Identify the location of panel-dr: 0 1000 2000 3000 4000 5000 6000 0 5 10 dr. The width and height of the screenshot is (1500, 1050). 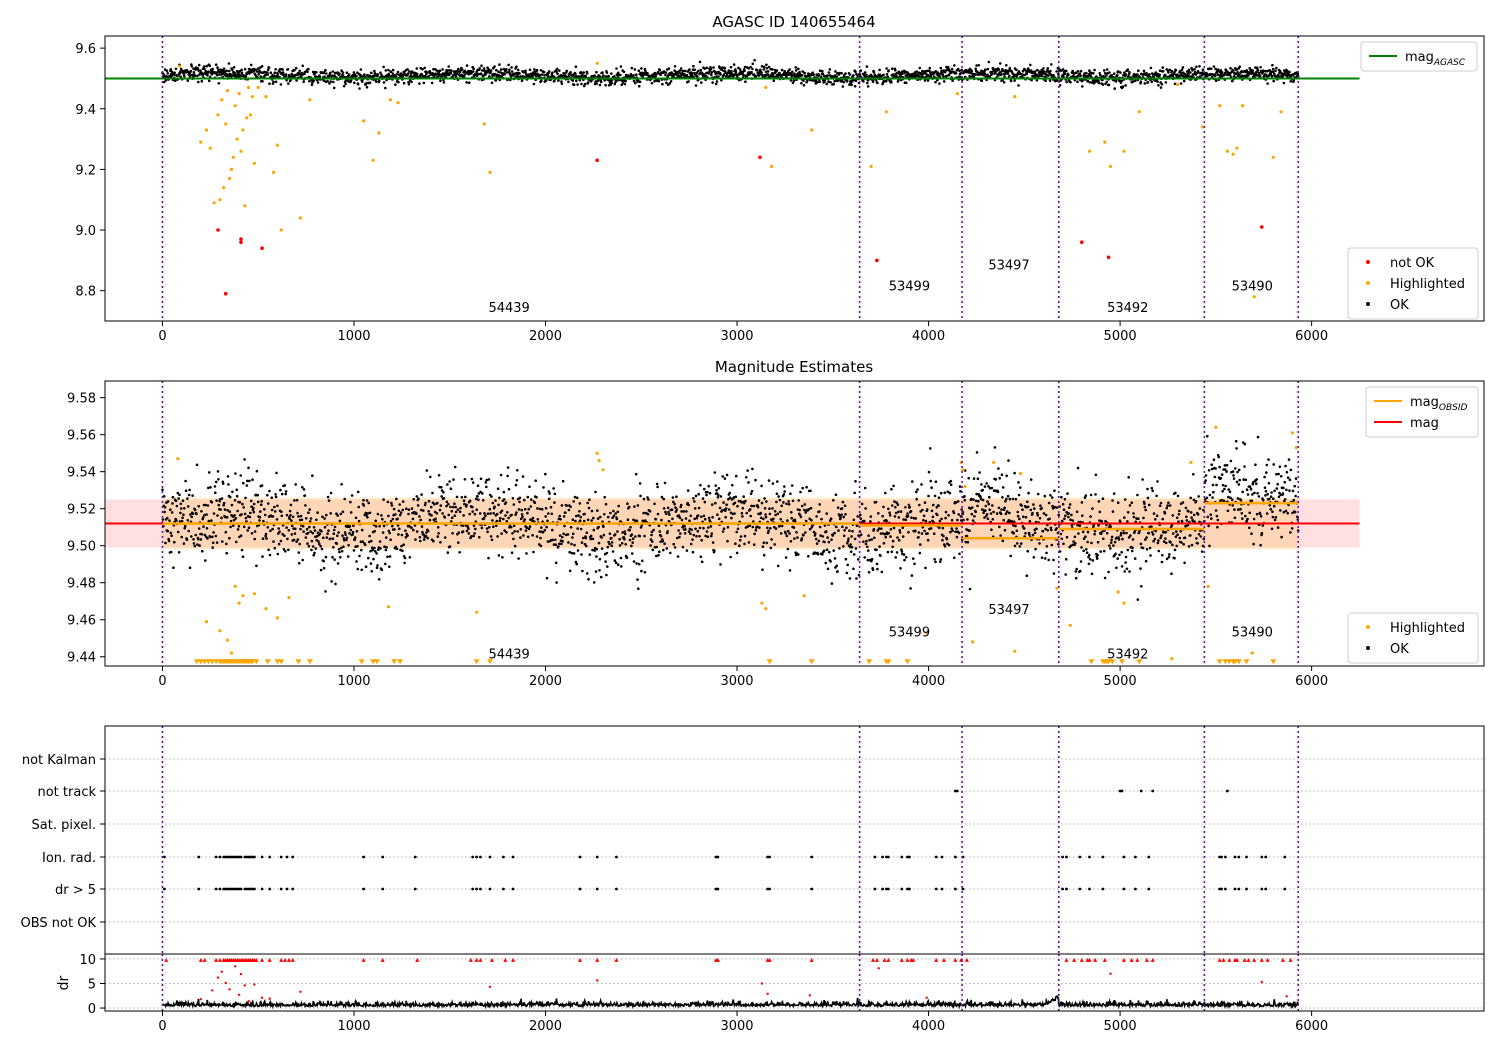
(770, 993).